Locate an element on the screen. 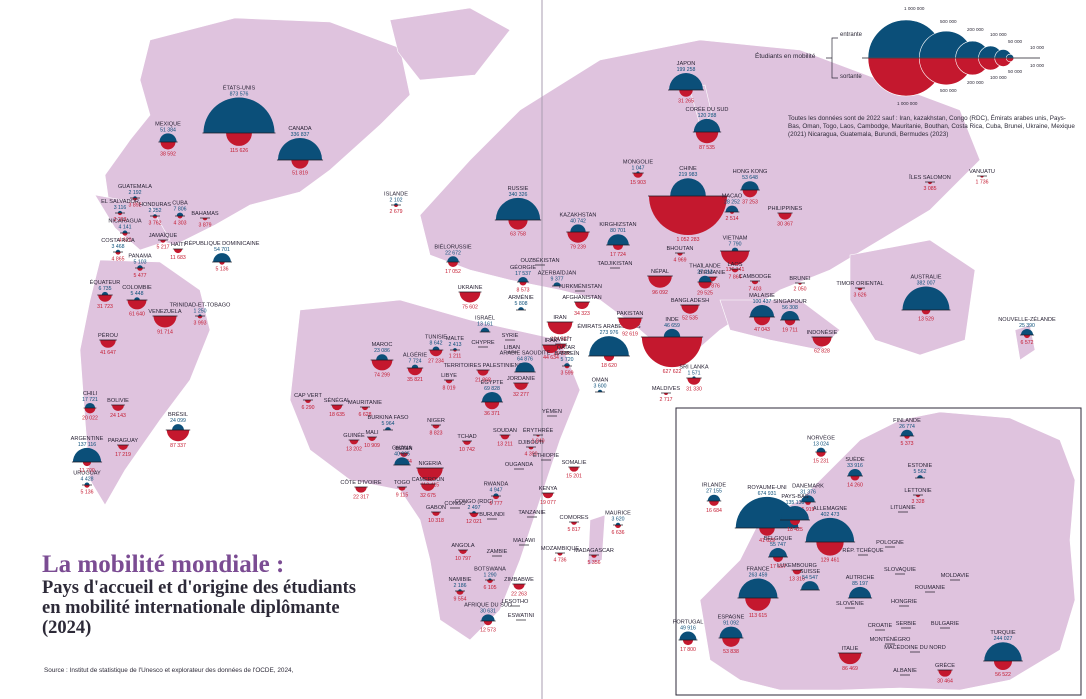  country-name: SOUDAN is located at coordinates (505, 431).